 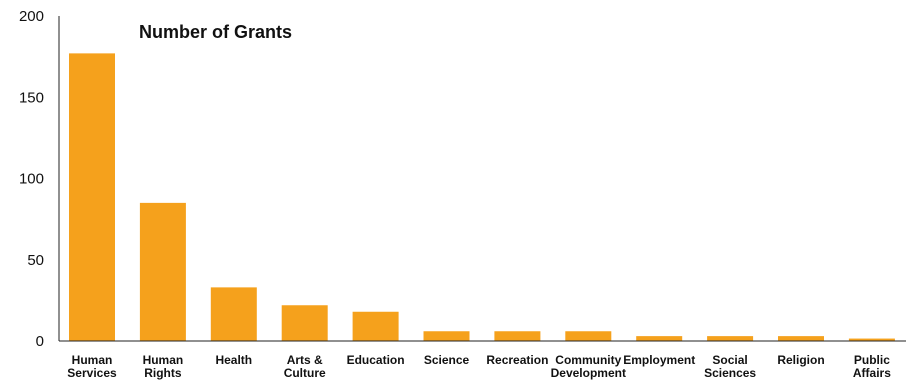 I want to click on y-tick-label: 150, so click(x=31, y=97).